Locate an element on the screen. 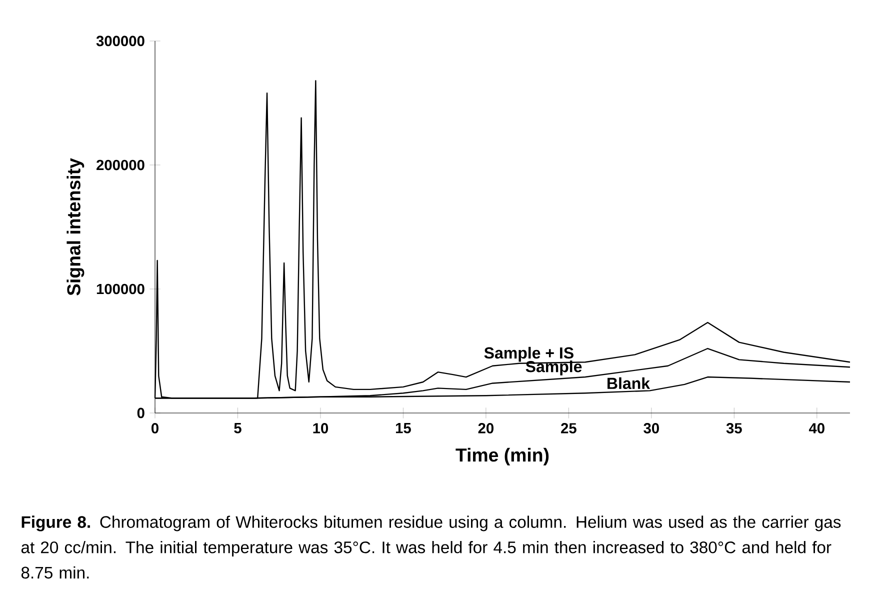 Image resolution: width=869 pixels, height=611 pixels. x-tick-label: 25 is located at coordinates (568, 428).